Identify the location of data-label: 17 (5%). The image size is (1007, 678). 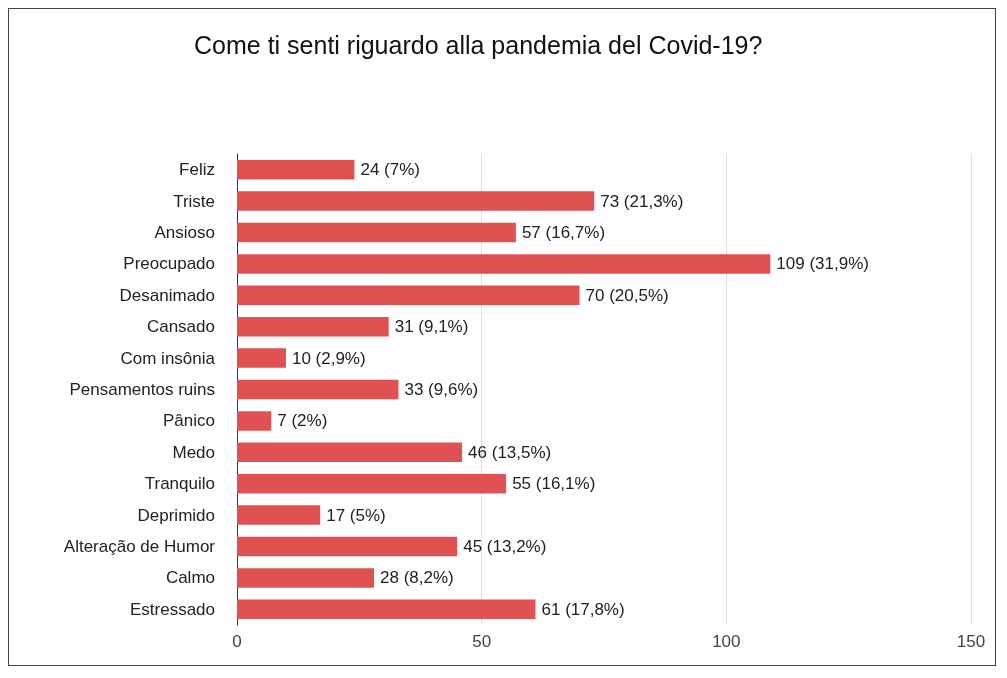
(356, 515).